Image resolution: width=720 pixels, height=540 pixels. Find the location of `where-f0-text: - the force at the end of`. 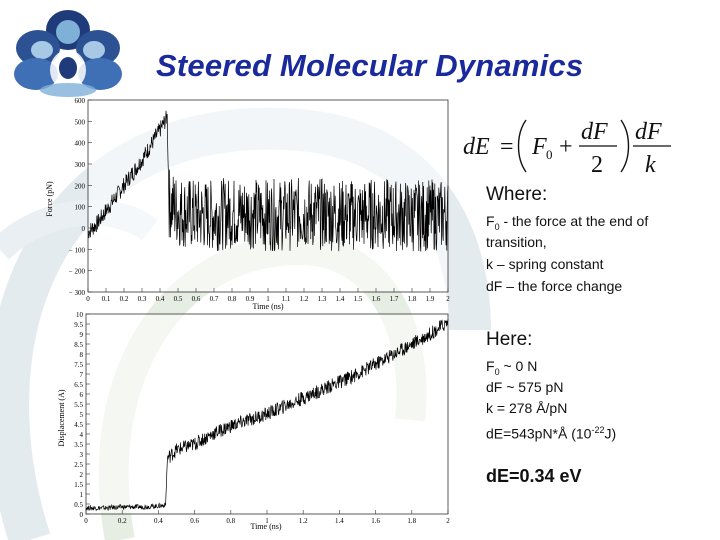

where-f0-text: - the force at the end of is located at coordinates (574, 221).